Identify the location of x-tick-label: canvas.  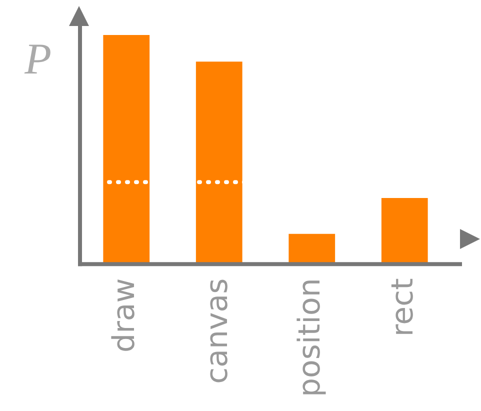
(217, 331).